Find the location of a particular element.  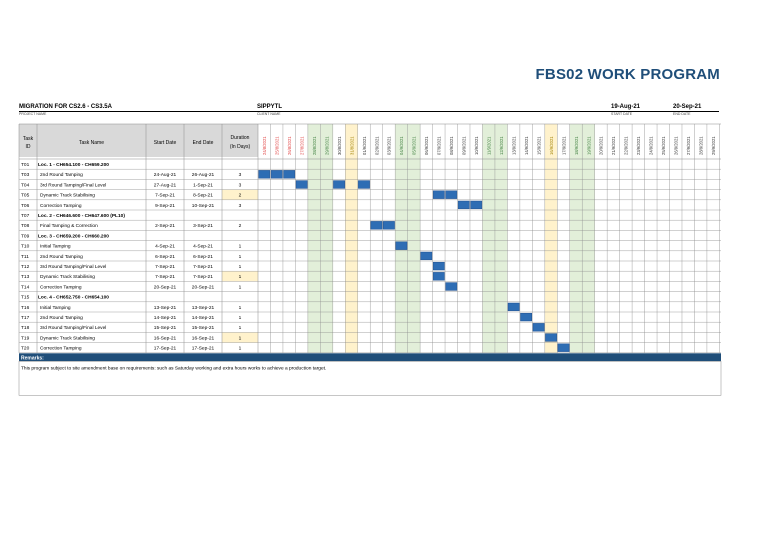

day-label: 14/9/2021 is located at coordinates (526, 145).